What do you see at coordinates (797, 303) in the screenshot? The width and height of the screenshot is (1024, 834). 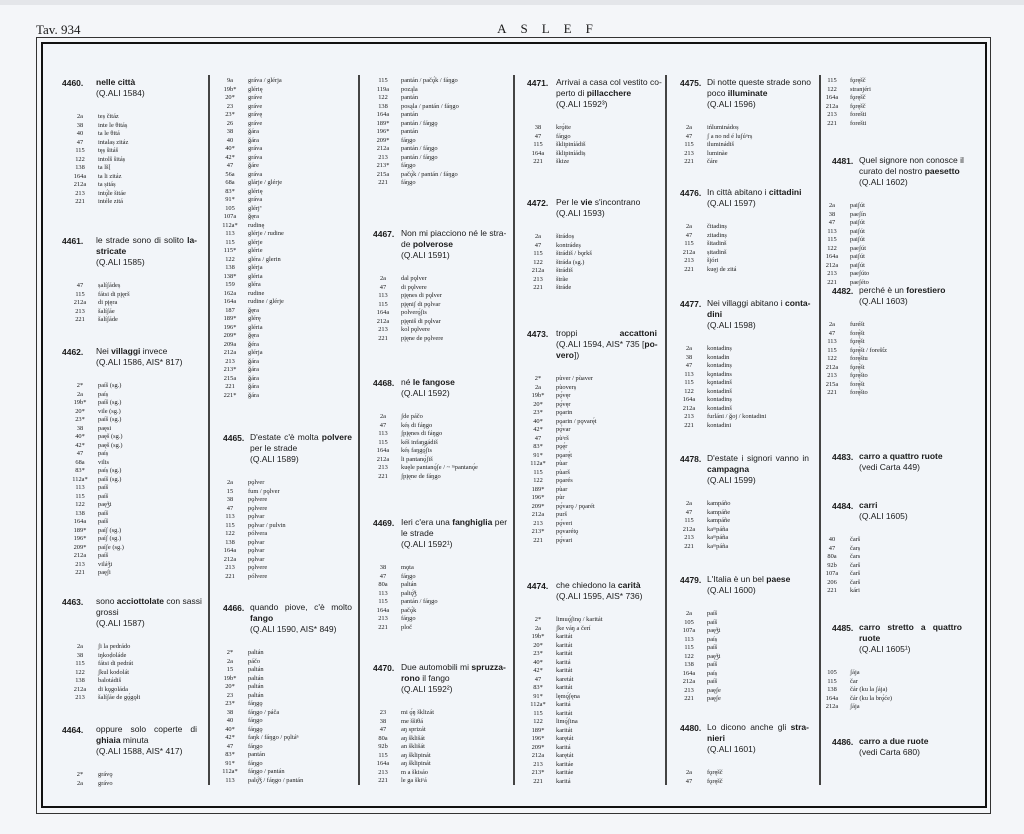 I see `entry-keyword: conta-` at bounding box center [797, 303].